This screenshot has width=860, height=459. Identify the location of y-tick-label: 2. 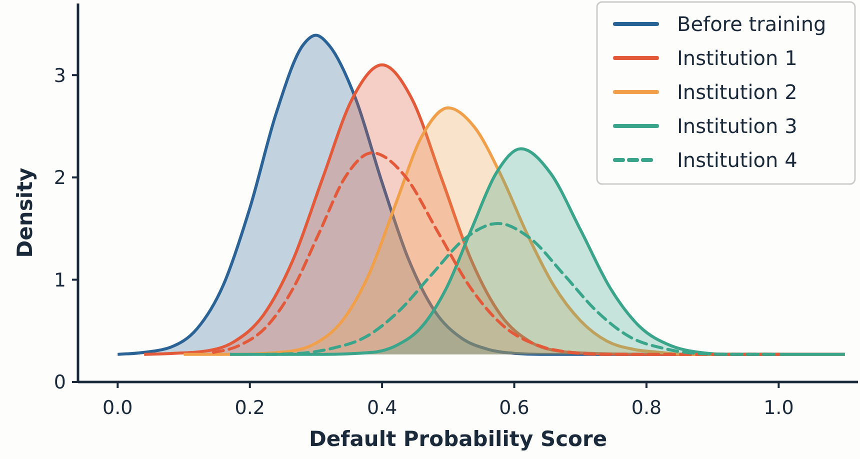
(60, 178).